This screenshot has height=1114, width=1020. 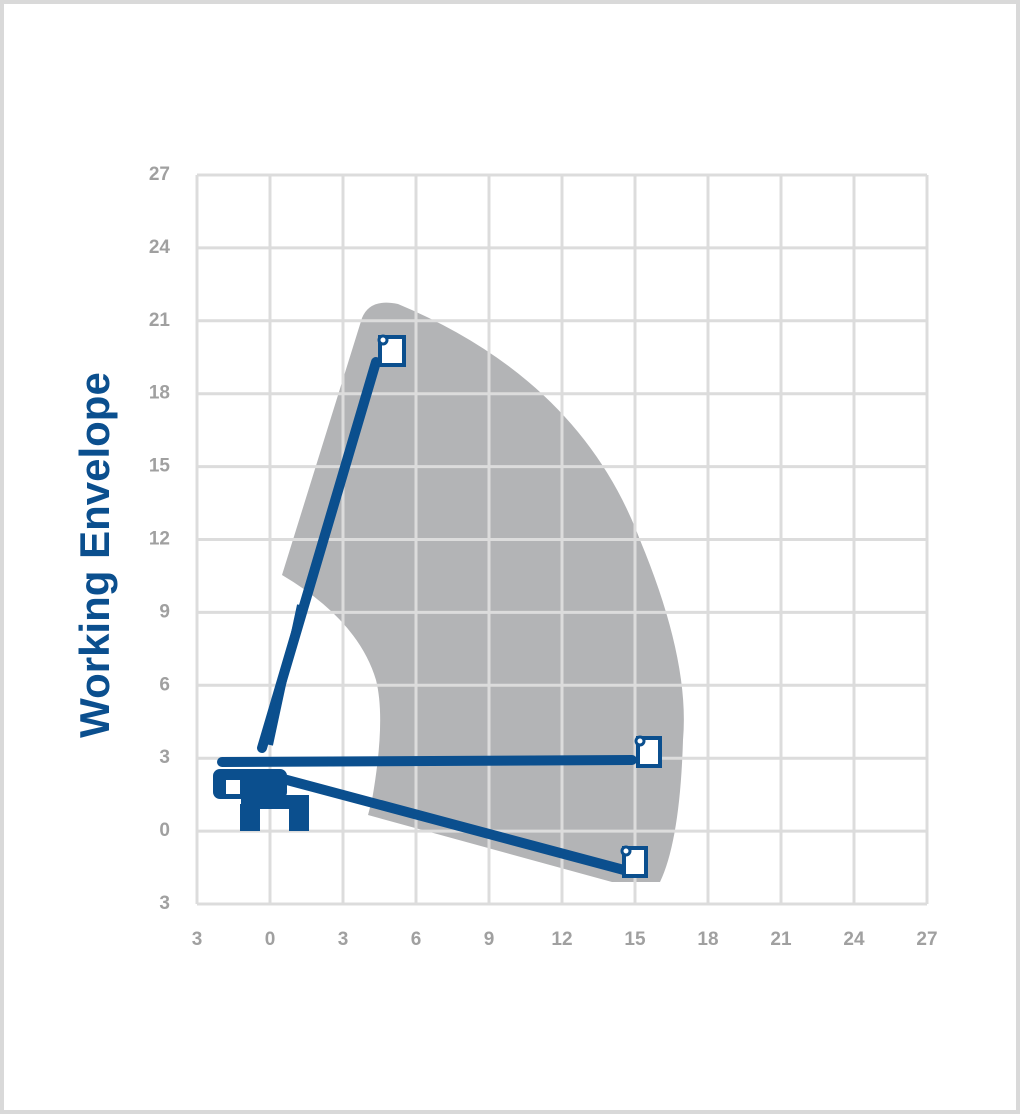 I want to click on x-tick-label: 21, so click(x=781, y=939).